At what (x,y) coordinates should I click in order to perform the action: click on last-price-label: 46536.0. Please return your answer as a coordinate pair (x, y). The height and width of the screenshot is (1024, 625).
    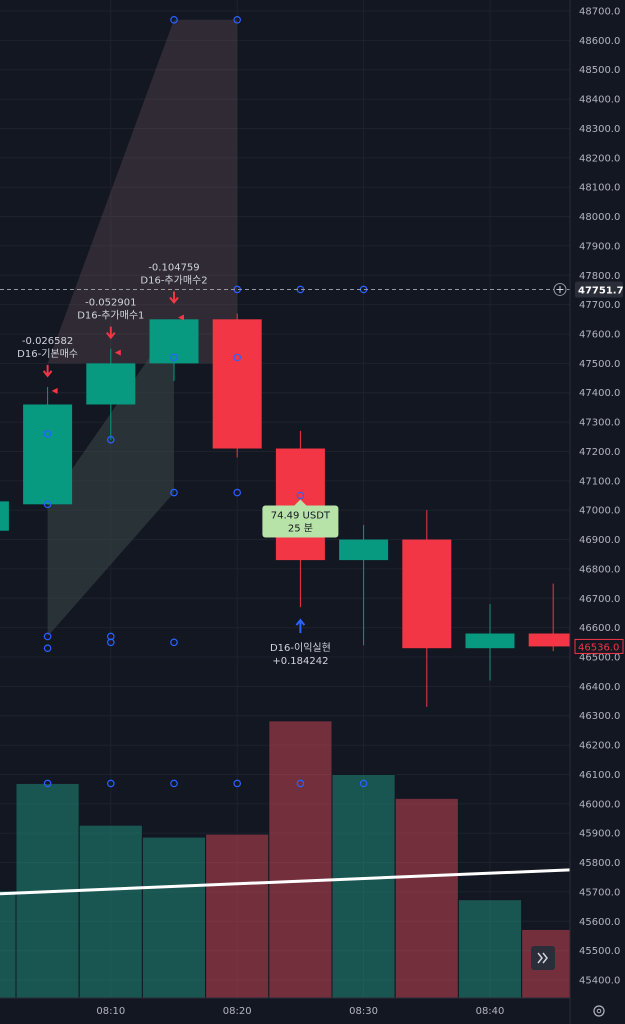
    Looking at the image, I should click on (598, 647).